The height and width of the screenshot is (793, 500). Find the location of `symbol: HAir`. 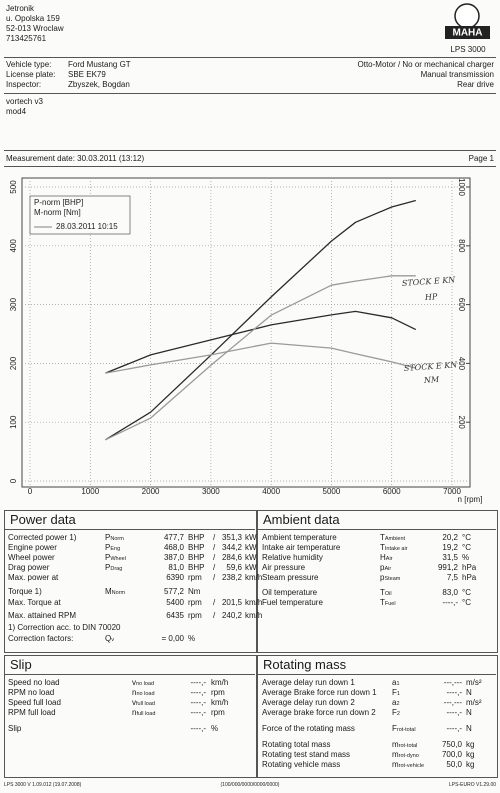

symbol: HAir is located at coordinates (386, 558).